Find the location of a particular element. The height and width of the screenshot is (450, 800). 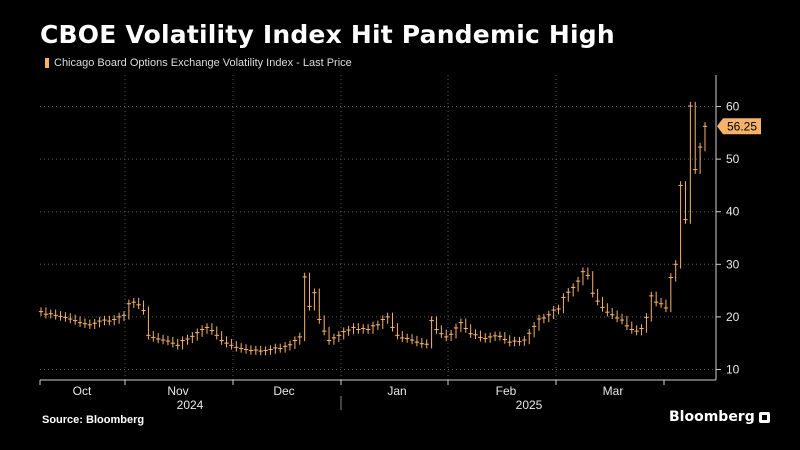

x-month-label: Dec is located at coordinates (283, 391).